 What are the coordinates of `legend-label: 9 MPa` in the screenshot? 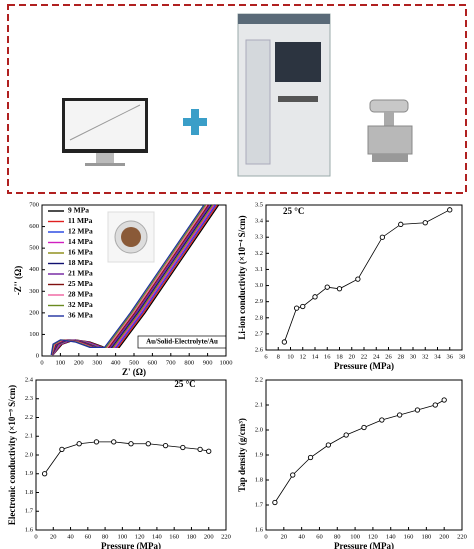 It's located at (78, 210).